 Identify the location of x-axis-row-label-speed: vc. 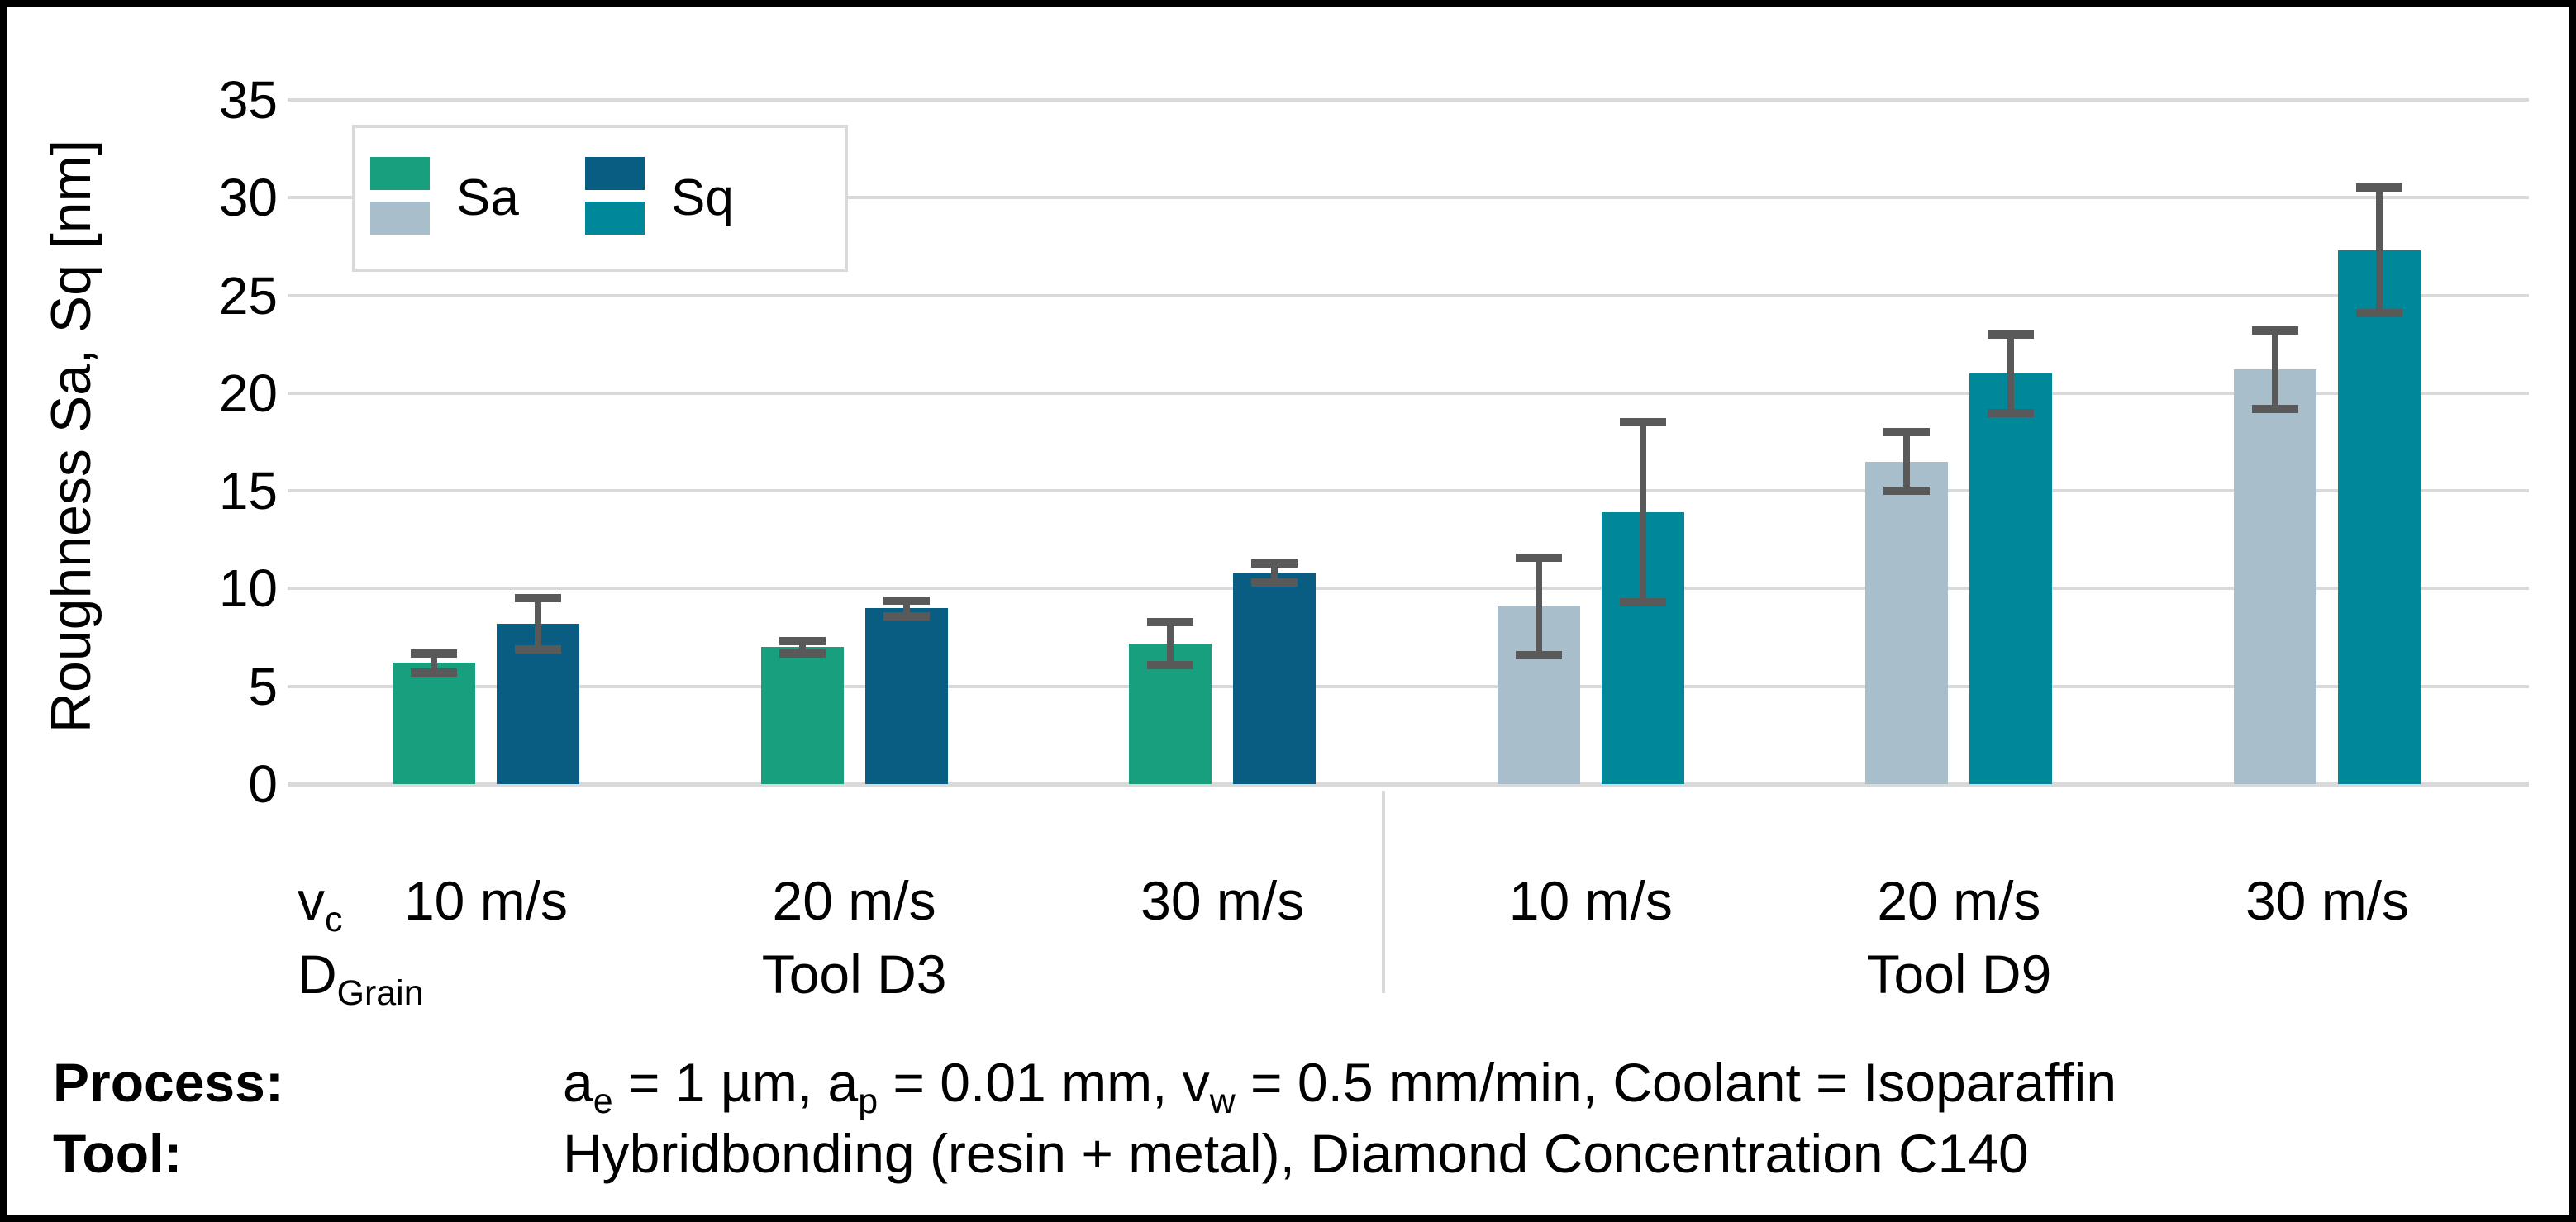
(320, 905).